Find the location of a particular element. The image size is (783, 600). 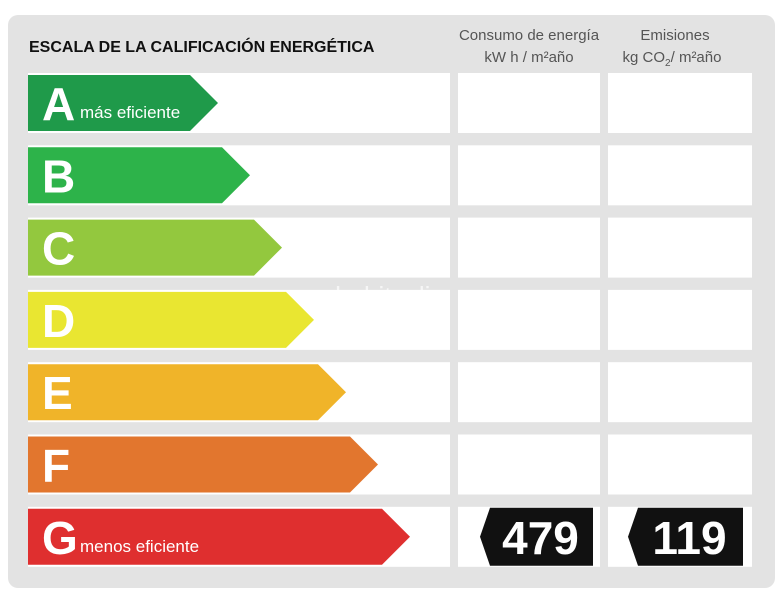

unit-suffix: / m²año is located at coordinates (696, 57).